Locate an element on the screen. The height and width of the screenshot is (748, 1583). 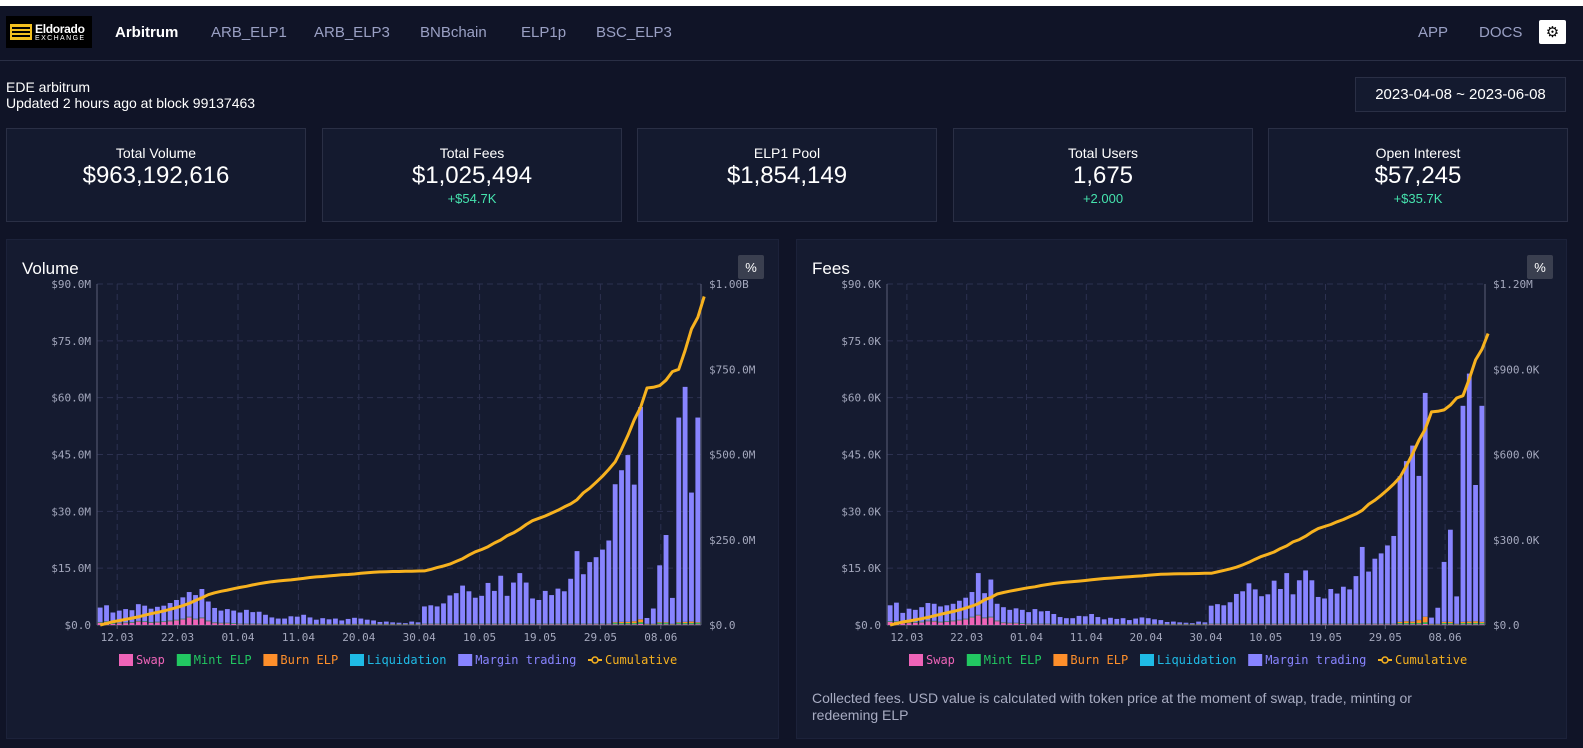
y-right-tick-label: $1.20M is located at coordinates (1513, 284).